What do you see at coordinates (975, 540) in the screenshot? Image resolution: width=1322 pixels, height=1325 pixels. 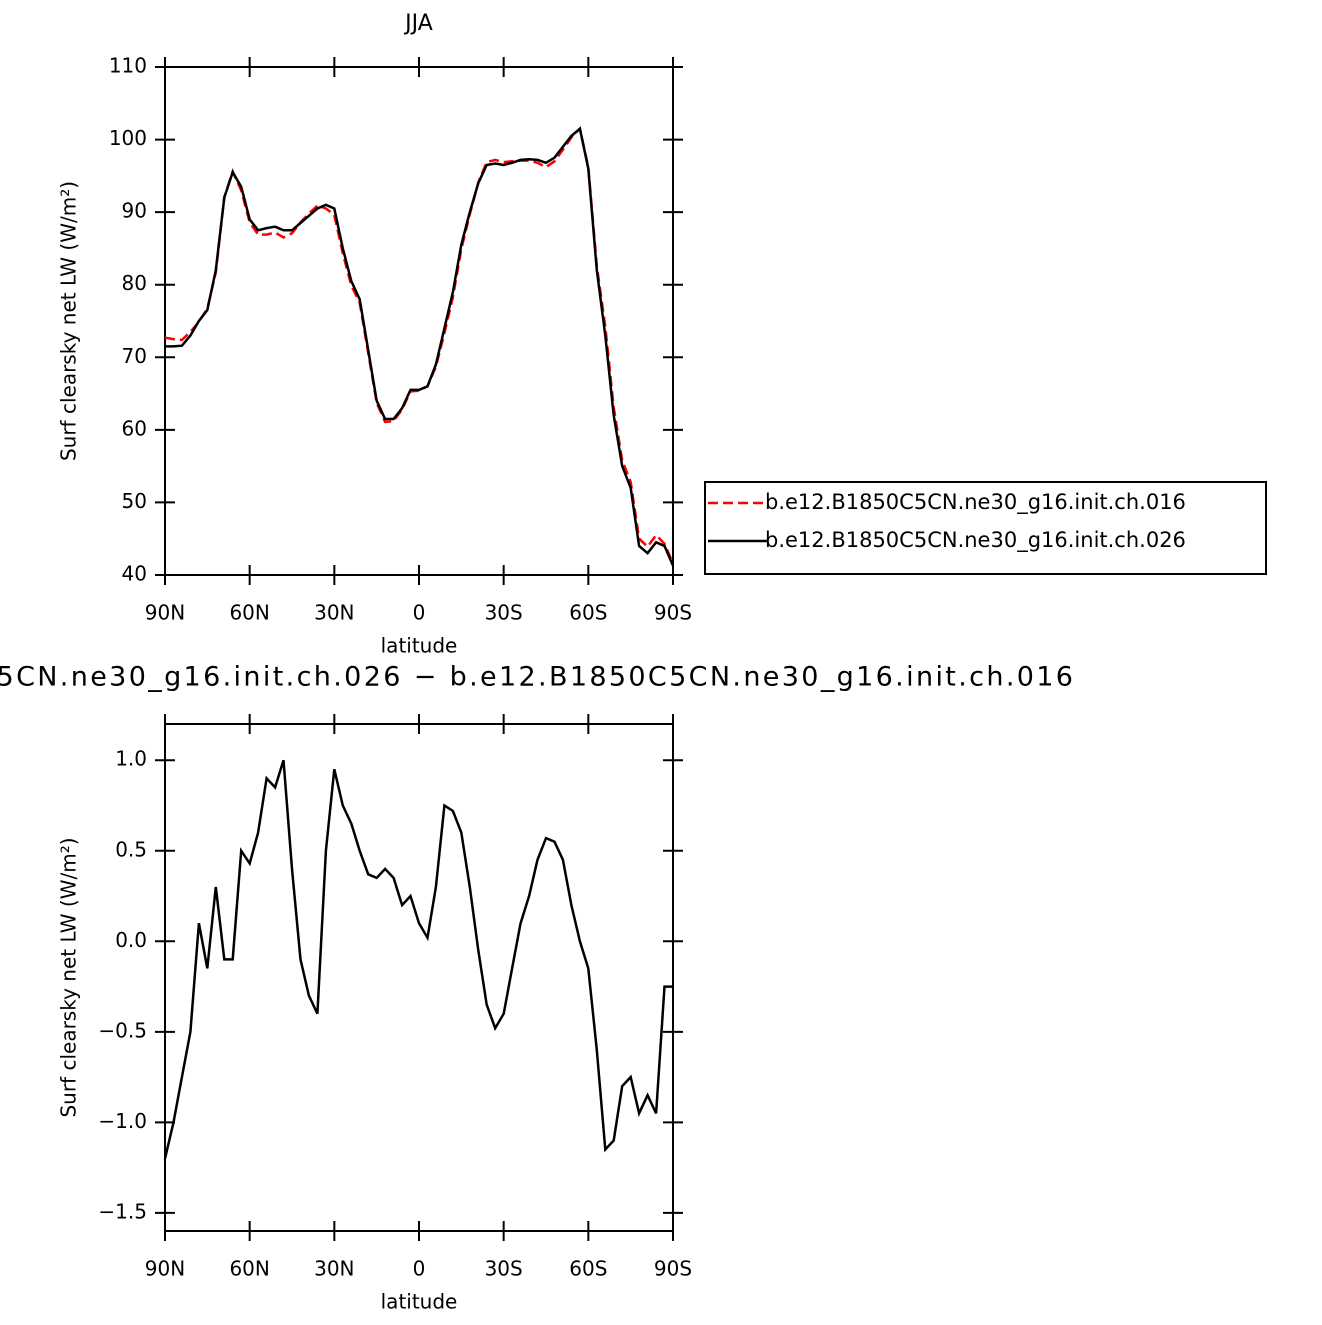 I see `legend-label: b.e12.B1850C5CN.ne30_g16.init.ch.026` at bounding box center [975, 540].